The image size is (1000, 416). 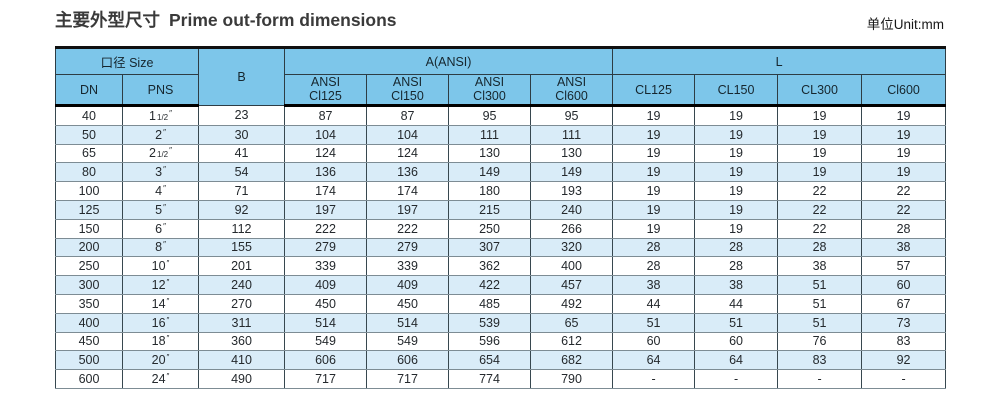 I want to click on cell-a-cl300: 422, so click(x=490, y=285).